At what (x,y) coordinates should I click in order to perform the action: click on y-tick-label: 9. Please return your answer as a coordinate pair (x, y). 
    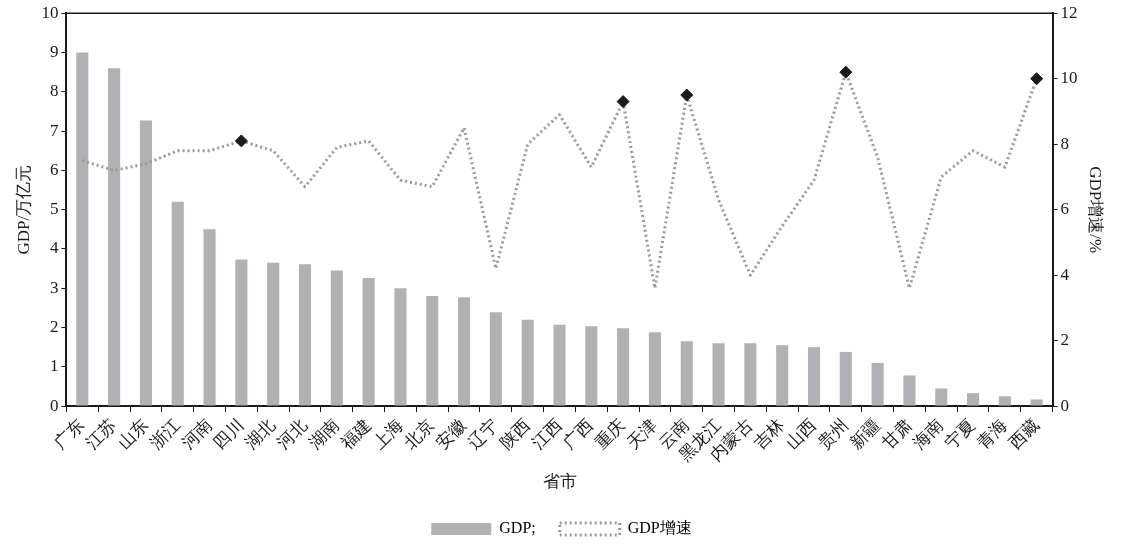
    Looking at the image, I should click on (54, 51).